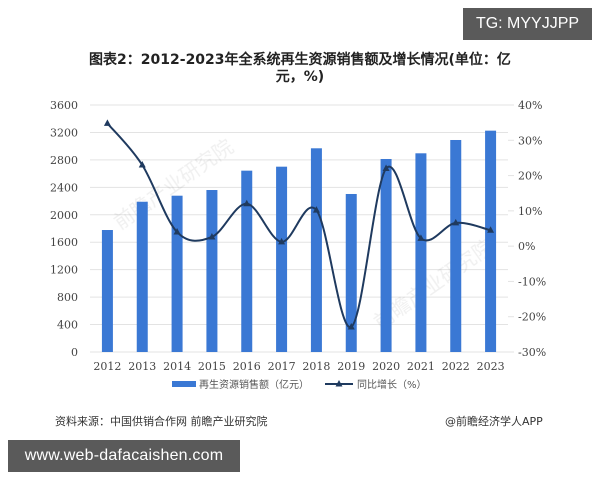  I want to click on x-tick-label: 2020, so click(386, 366).